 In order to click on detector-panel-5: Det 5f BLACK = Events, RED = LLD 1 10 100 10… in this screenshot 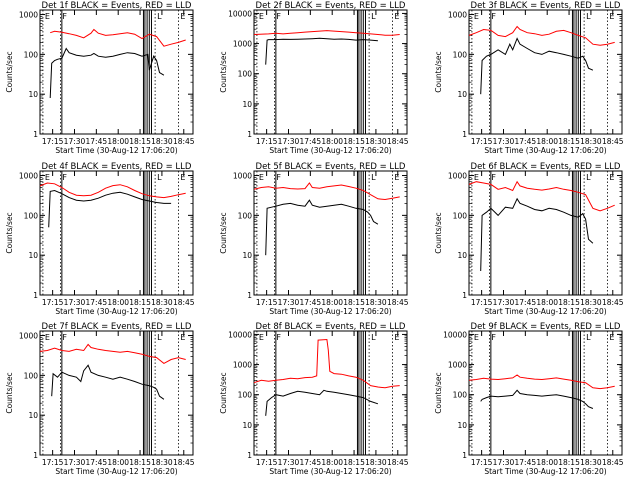, I will do `click(314, 239)`.